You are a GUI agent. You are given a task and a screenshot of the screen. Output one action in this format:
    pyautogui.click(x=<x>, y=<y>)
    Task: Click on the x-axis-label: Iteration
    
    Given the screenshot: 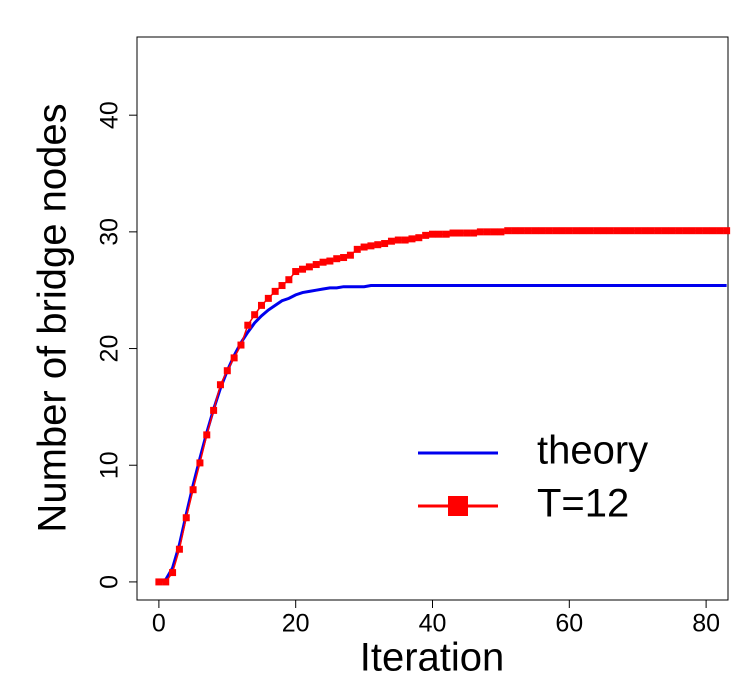 What is the action you would take?
    pyautogui.click(x=432, y=658)
    